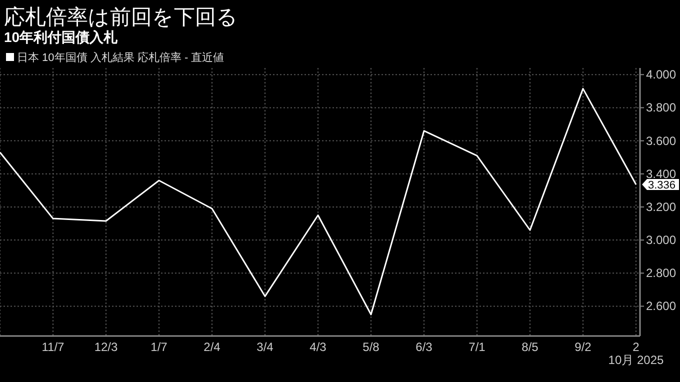 This screenshot has height=382, width=680. Describe the element at coordinates (53, 347) in the screenshot. I see `x-tick-label: 11/7` at that location.